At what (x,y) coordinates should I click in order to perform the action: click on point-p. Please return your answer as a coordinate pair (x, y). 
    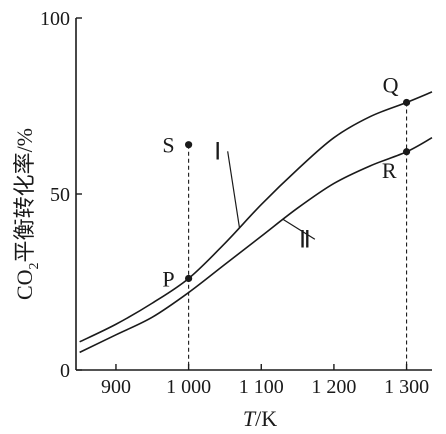
    Looking at the image, I should click on (189, 278).